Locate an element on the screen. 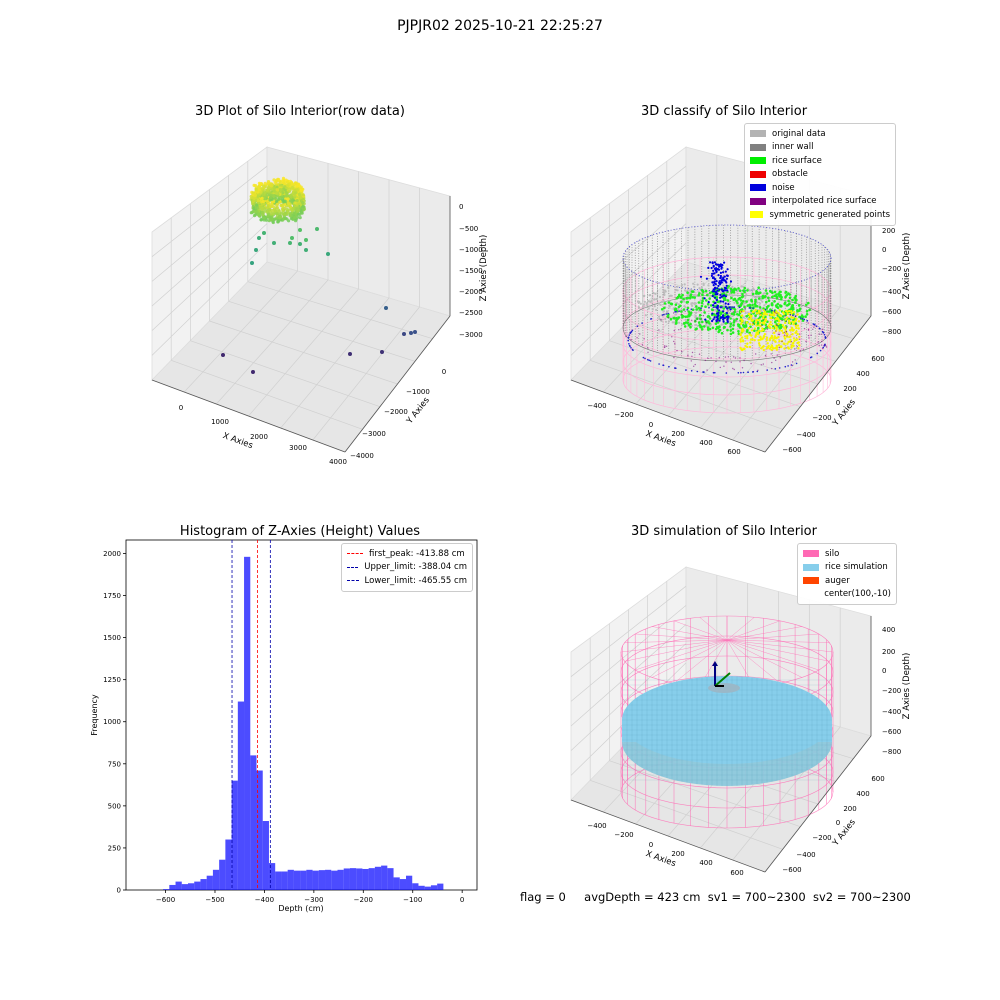 This screenshot has width=1000, height=1000. legend-item-symmetric: symmetric generated points is located at coordinates (820, 215).